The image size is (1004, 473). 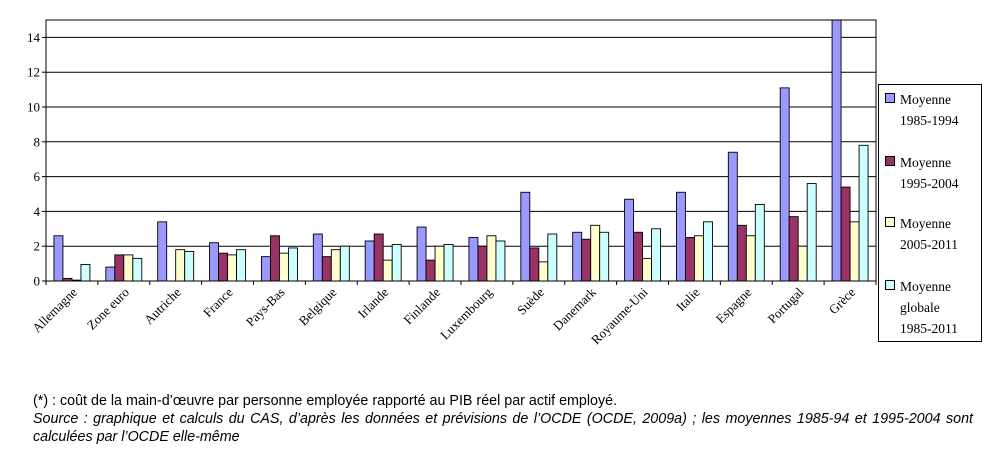 What do you see at coordinates (842, 300) in the screenshot?
I see `x-tick-label: Grèce` at bounding box center [842, 300].